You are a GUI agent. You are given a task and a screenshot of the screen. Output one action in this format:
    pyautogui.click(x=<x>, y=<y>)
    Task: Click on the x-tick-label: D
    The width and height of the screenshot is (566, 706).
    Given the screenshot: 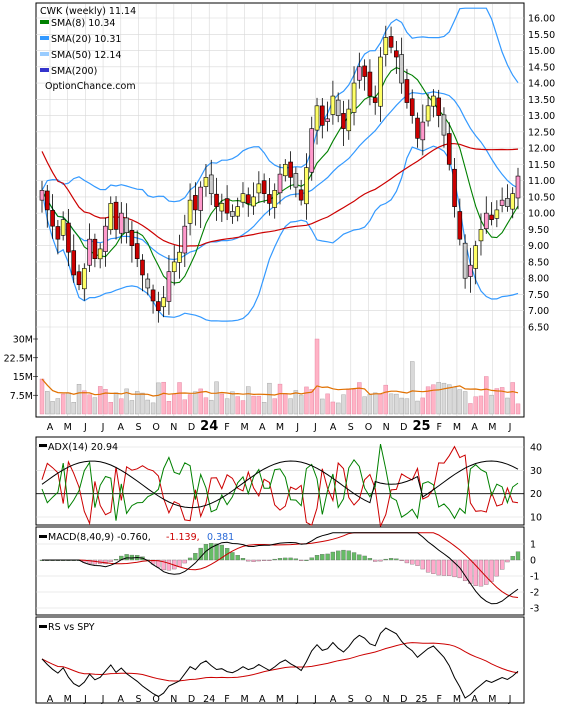 What is the action you would take?
    pyautogui.click(x=403, y=427)
    